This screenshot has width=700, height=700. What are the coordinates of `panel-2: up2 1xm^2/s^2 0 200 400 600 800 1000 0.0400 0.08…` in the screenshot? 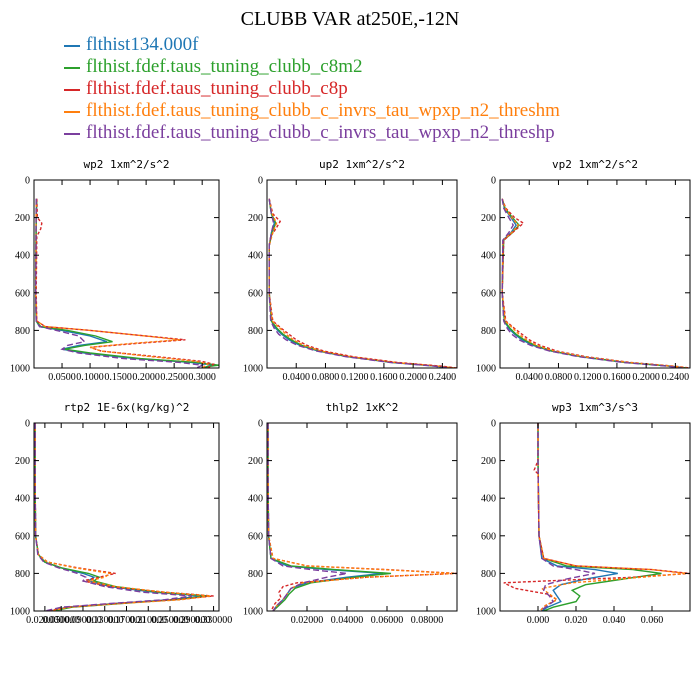 It's located at (350, 270).